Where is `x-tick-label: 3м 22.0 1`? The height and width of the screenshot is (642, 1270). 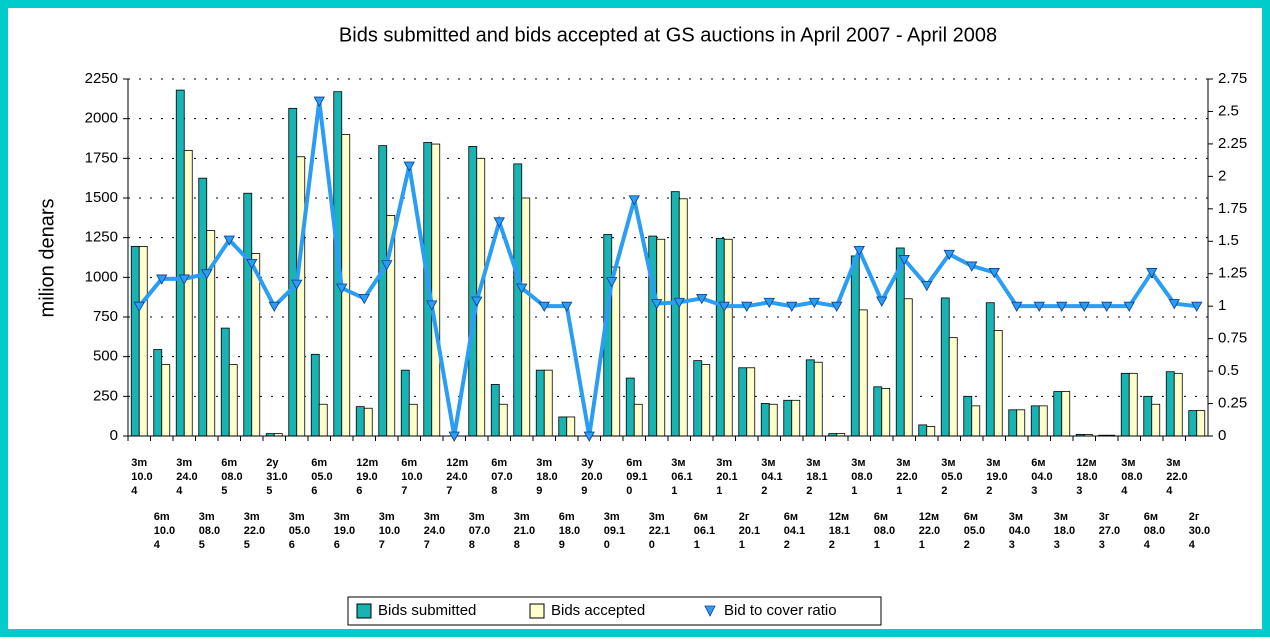
x-tick-label: 3м 22.0 1 is located at coordinates (906, 477).